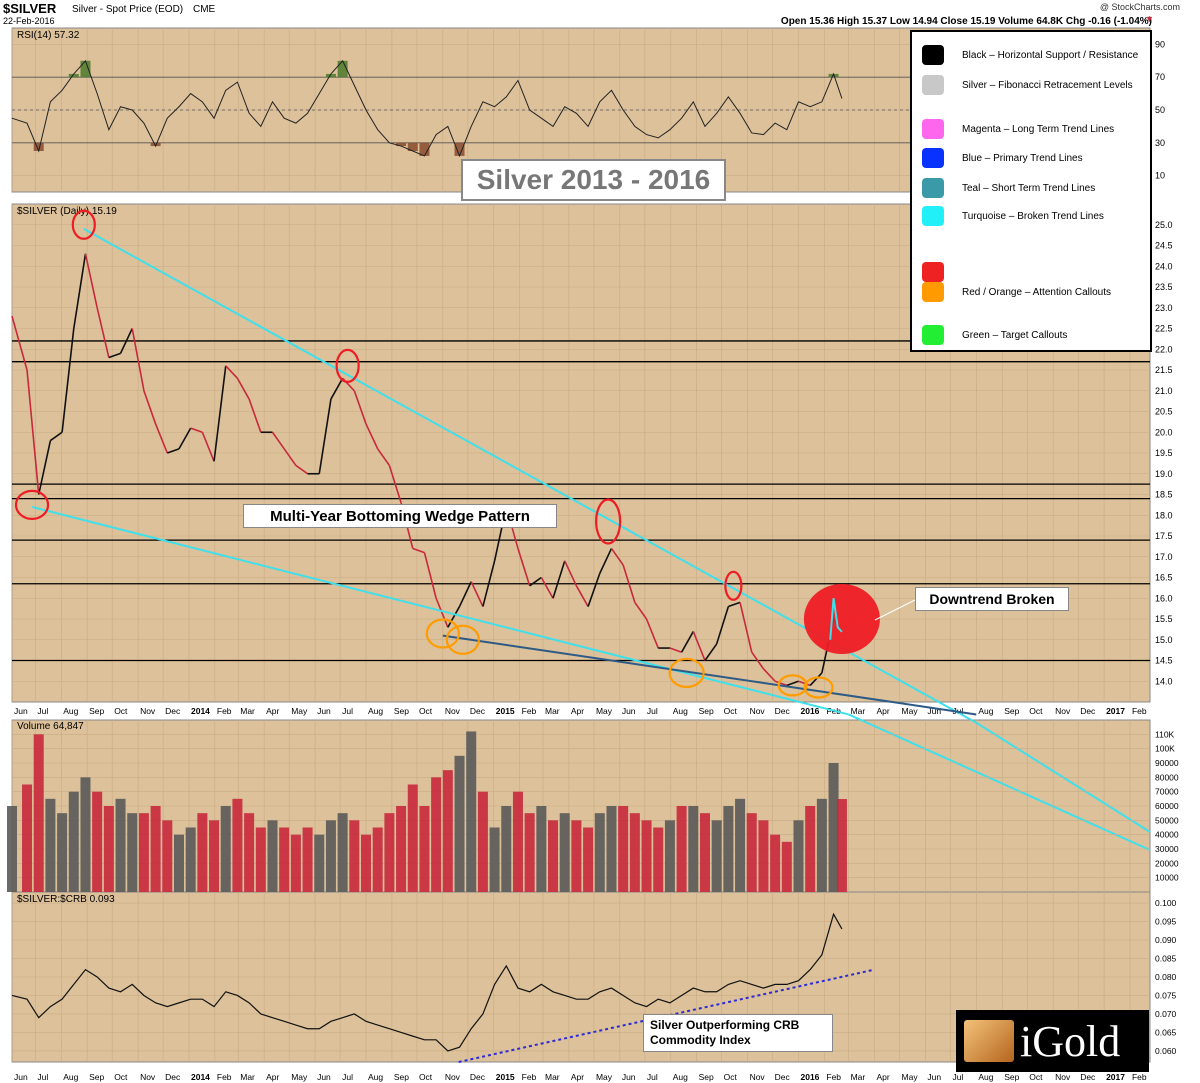 This screenshot has width=1200, height=1083. I want to click on change-down-icon: ▼, so click(1149, 19).